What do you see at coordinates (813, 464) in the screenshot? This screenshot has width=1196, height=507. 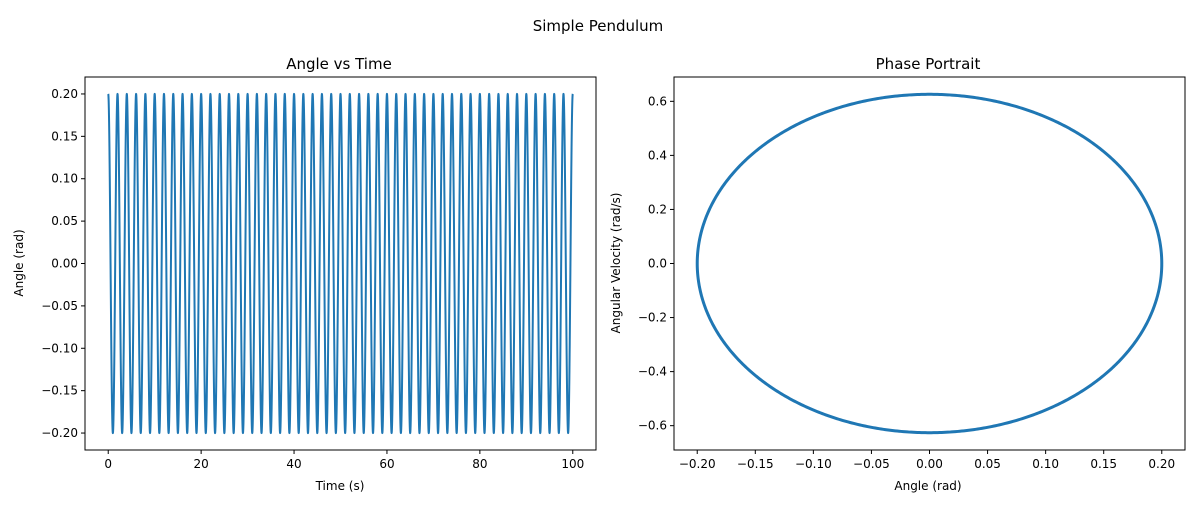 I see `x-tick-label: −0.10` at bounding box center [813, 464].